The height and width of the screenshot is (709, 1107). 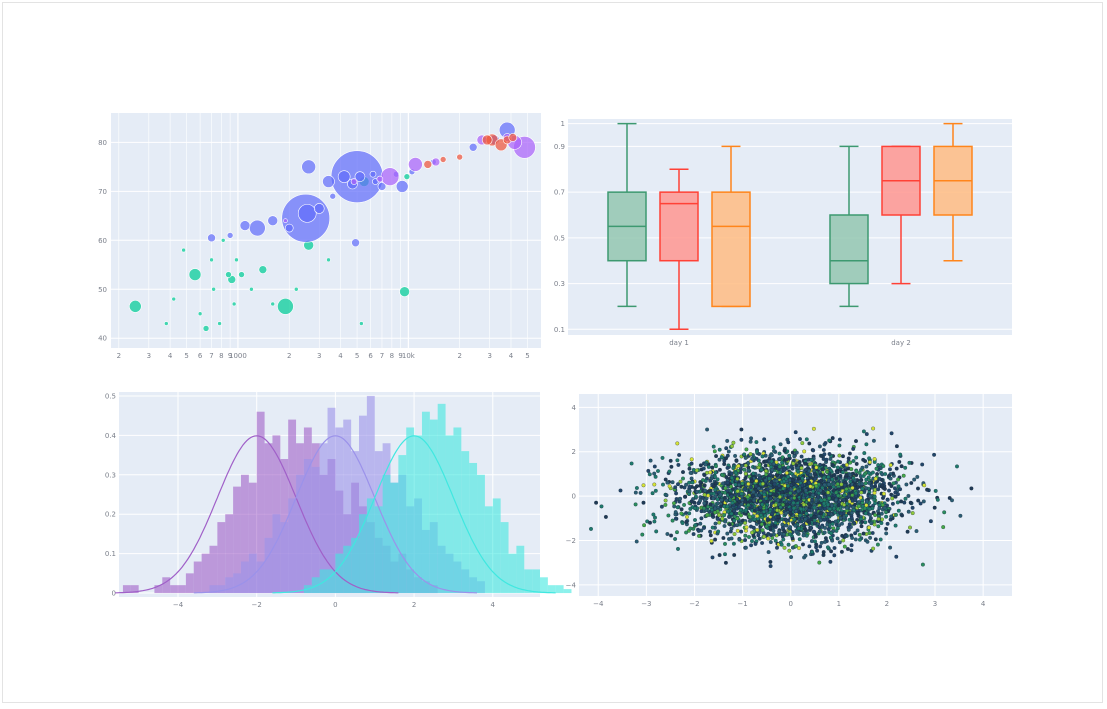 I want to click on x-tick-label: 0, so click(x=335, y=605).